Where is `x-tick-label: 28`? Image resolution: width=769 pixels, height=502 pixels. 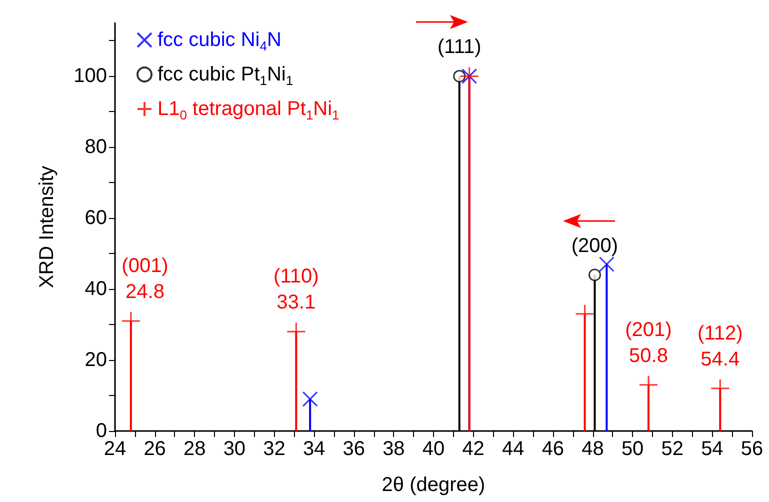 x-tick-label: 28 is located at coordinates (195, 449).